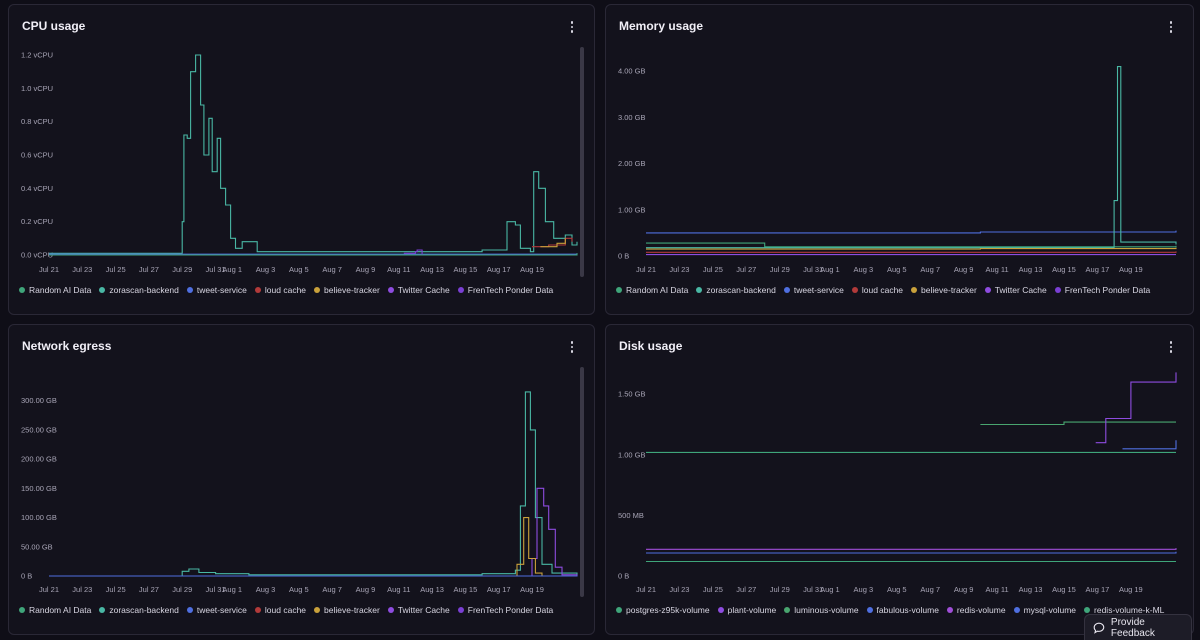  I want to click on y-tick-label: 50.00 GB, so click(37, 546).